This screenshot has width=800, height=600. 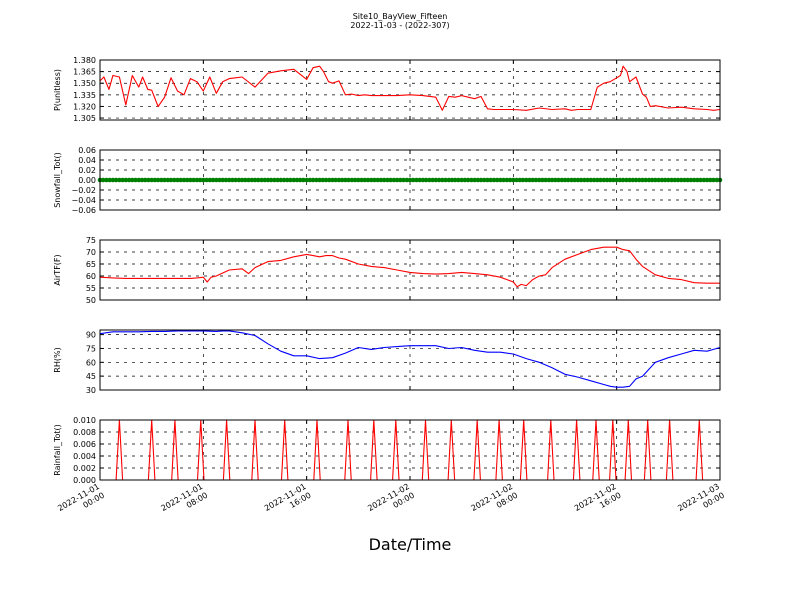 What do you see at coordinates (91, 252) in the screenshot?
I see `y-tick-label: 70` at bounding box center [91, 252].